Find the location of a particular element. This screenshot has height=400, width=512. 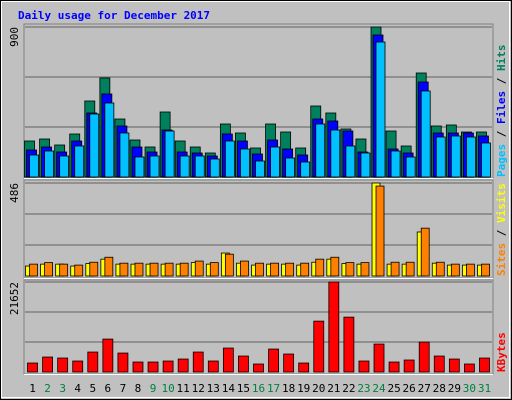

x-tick-label: 19 is located at coordinates (303, 388).